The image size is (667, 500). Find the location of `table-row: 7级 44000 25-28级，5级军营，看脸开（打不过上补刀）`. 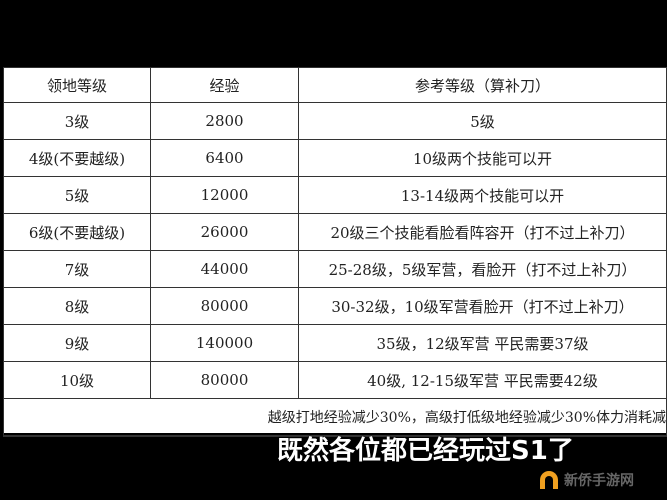

table-row: 7级 44000 25-28级，5级军营，看脸开（打不过上补刀） is located at coordinates (335, 269).